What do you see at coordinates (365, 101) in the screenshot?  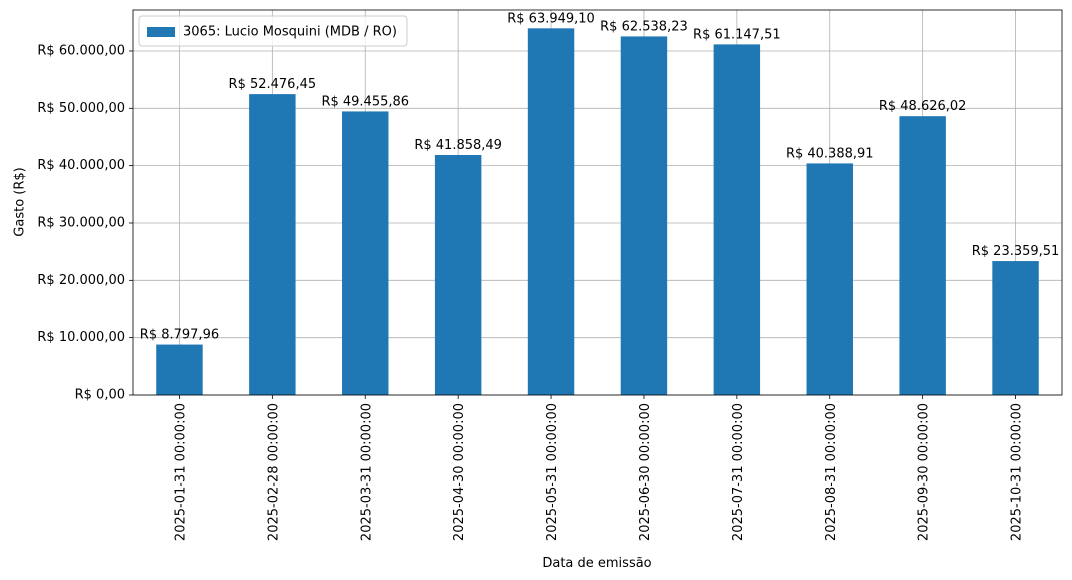 I see `value-label: R$ 49.455,86` at bounding box center [365, 101].